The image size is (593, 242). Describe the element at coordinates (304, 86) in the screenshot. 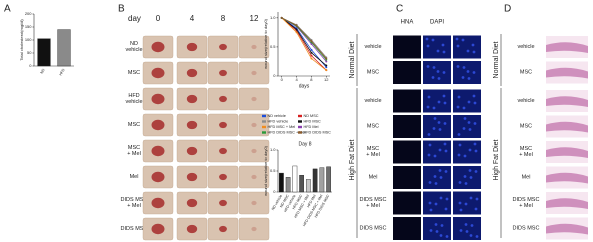

I see `x-axis-label: days` at that location.